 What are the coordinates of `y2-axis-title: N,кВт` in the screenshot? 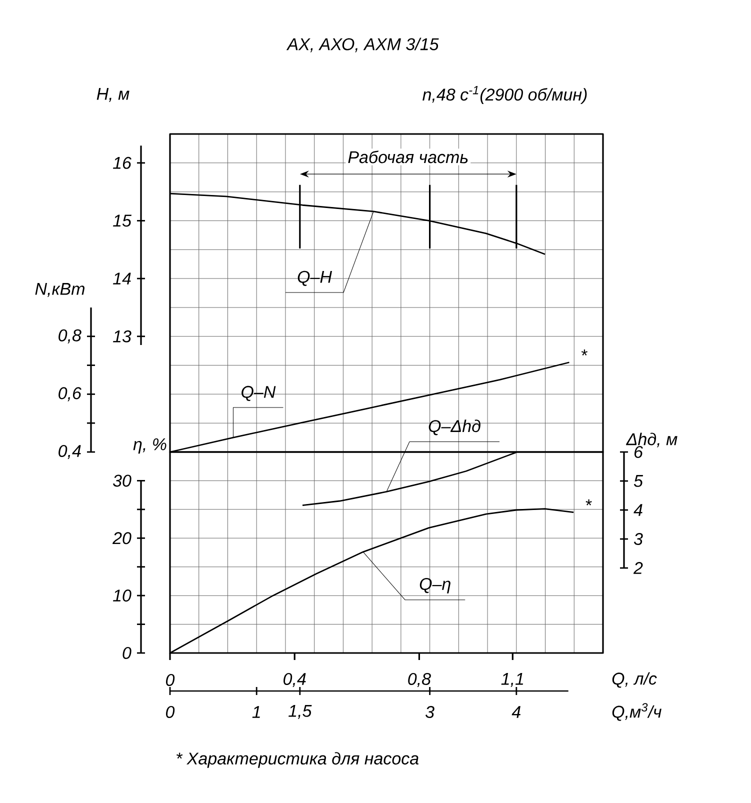 It's located at (59, 290).